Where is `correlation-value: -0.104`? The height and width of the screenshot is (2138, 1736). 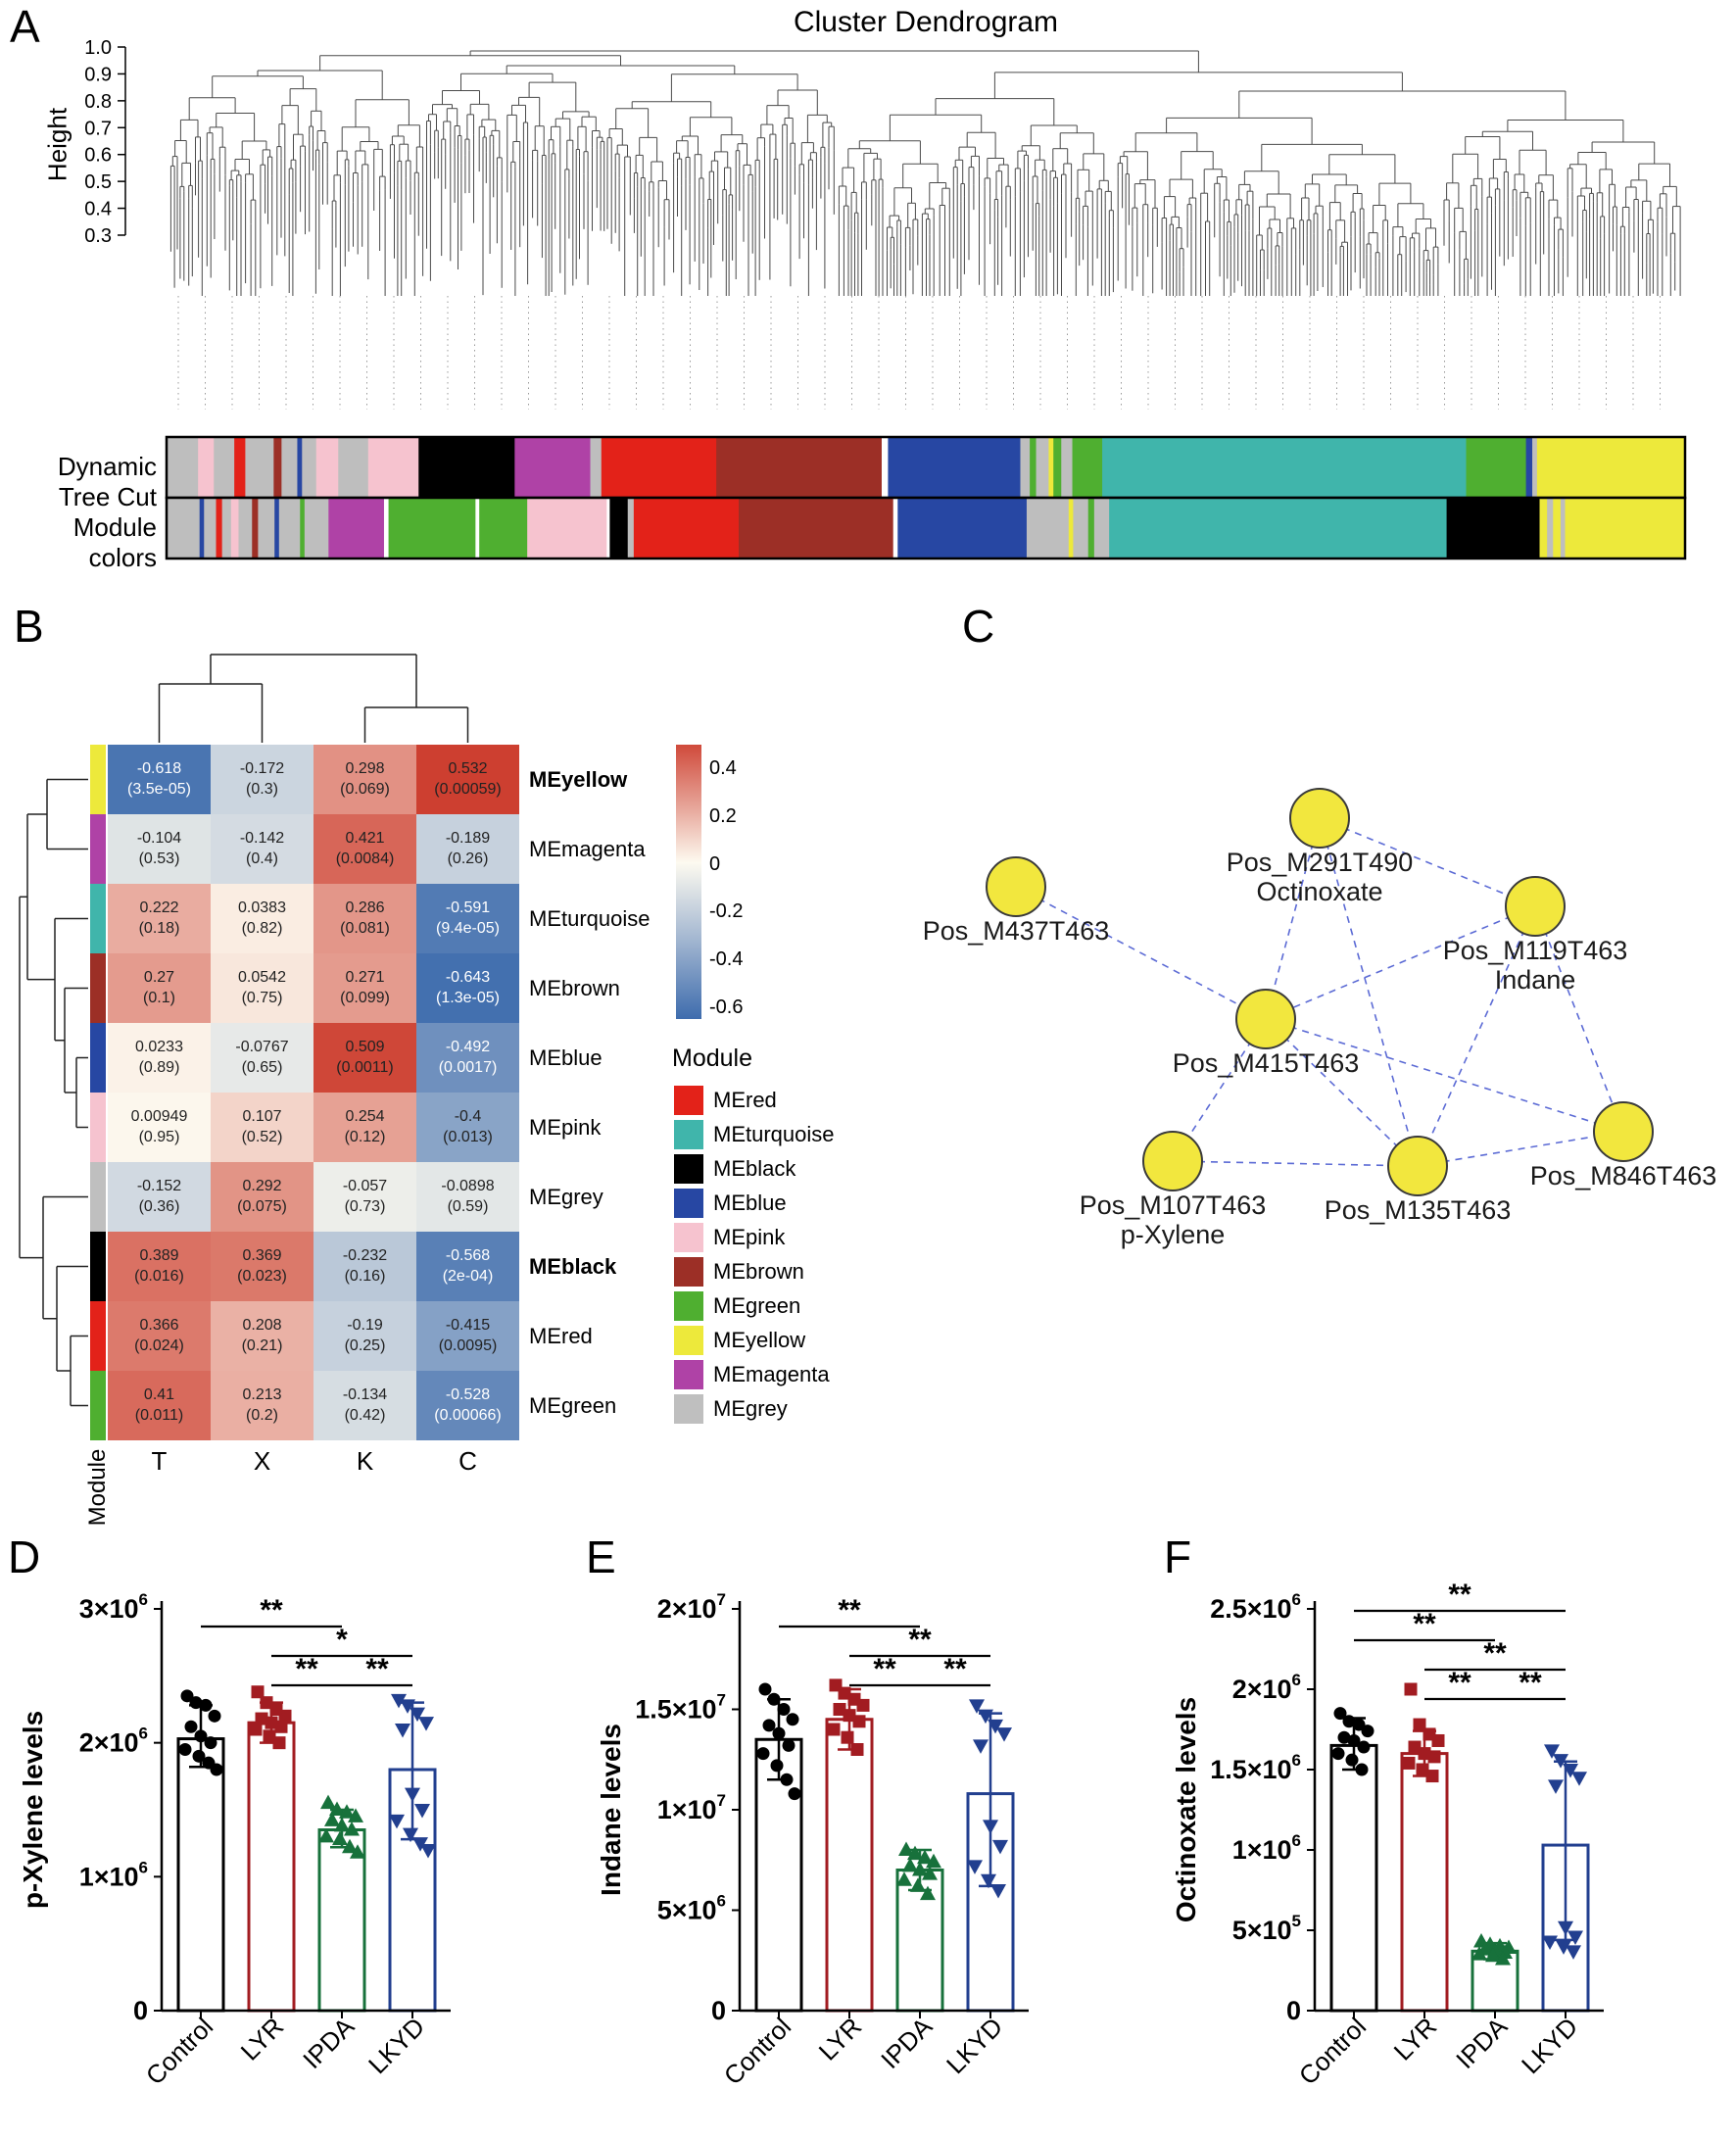
correlation-value: -0.104 is located at coordinates (159, 838).